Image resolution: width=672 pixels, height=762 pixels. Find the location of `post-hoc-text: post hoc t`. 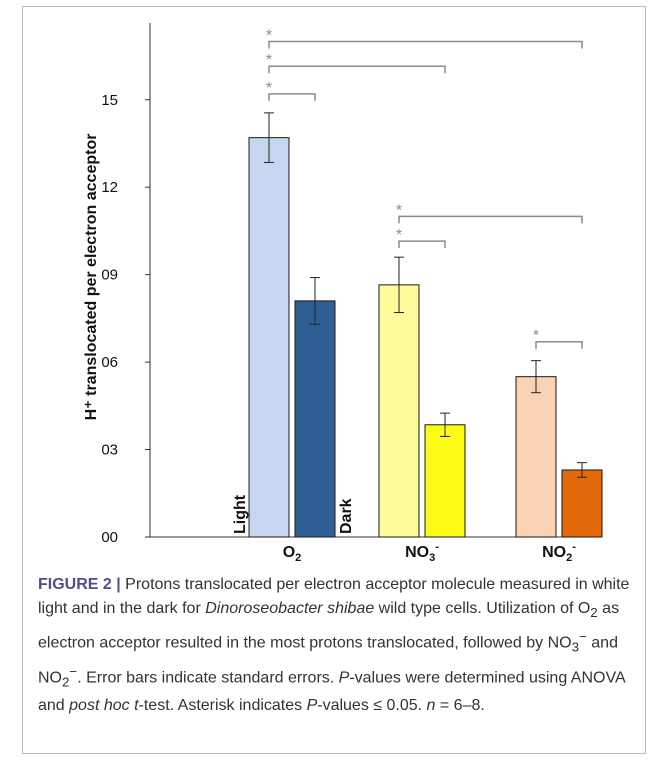

post-hoc-text: post hoc t is located at coordinates (104, 706).